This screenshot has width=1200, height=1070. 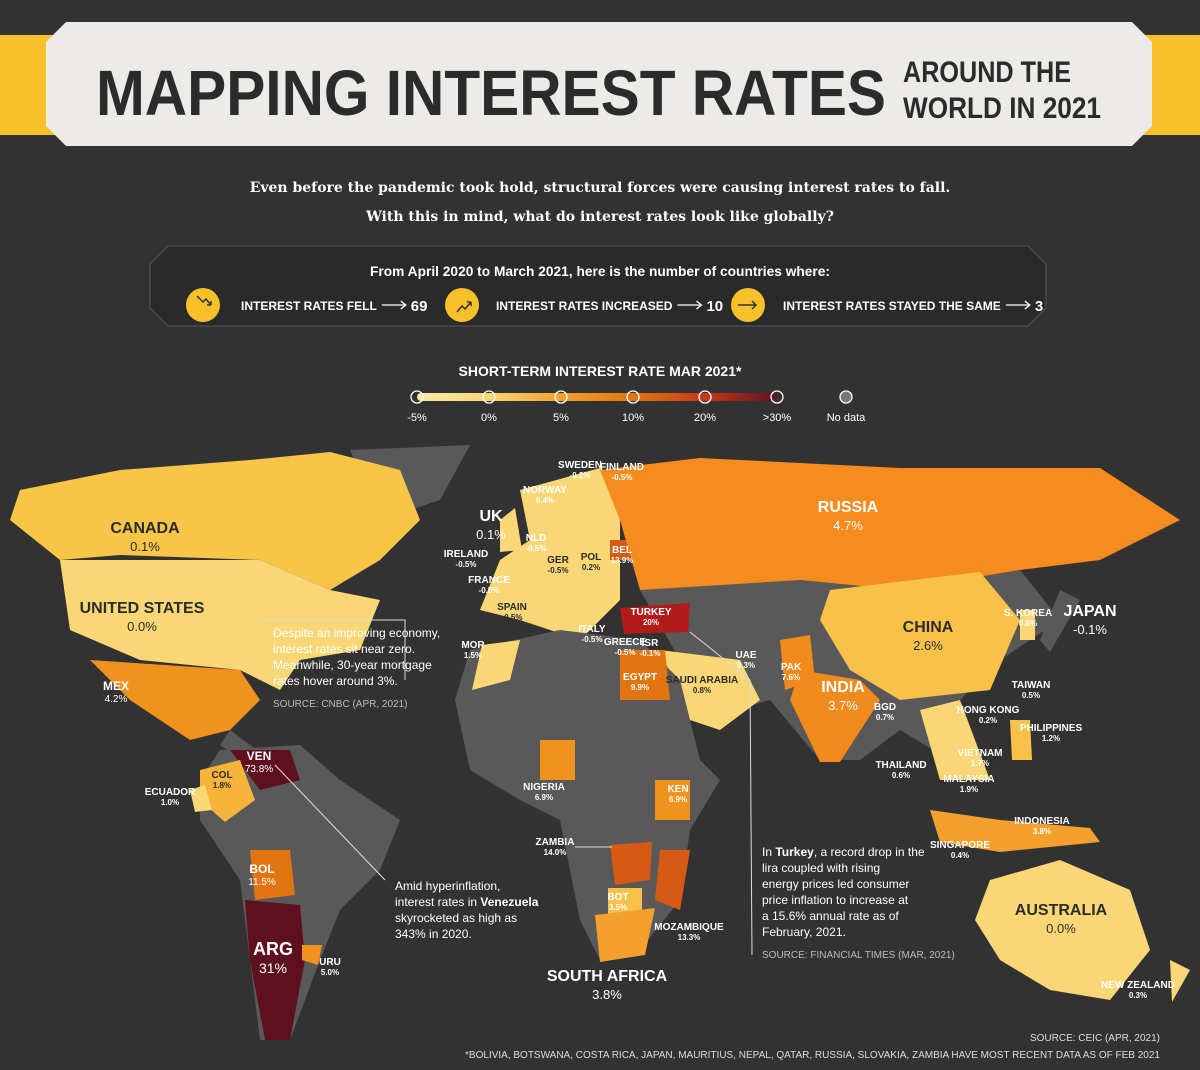 What do you see at coordinates (969, 789) in the screenshot?
I see `country-rate: 1.9%` at bounding box center [969, 789].